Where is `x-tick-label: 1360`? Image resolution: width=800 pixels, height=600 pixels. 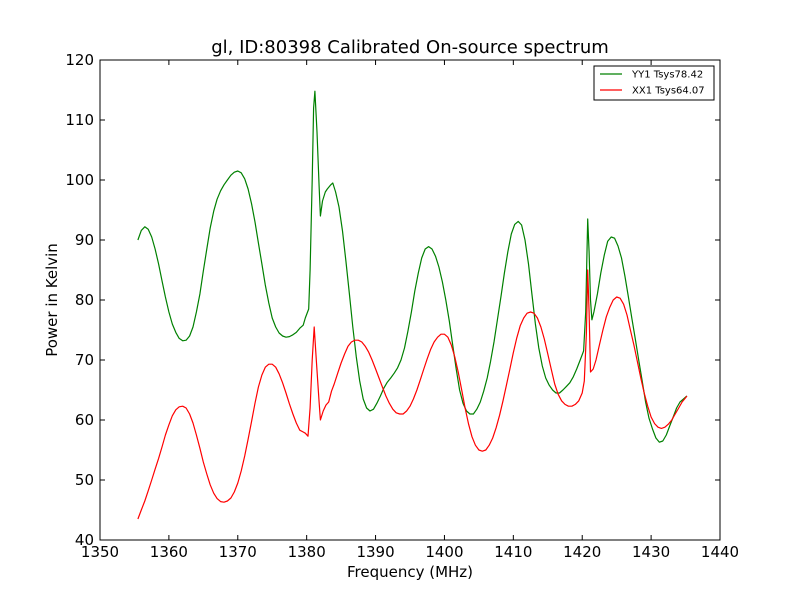 x-tick-label: 1360 is located at coordinates (169, 552).